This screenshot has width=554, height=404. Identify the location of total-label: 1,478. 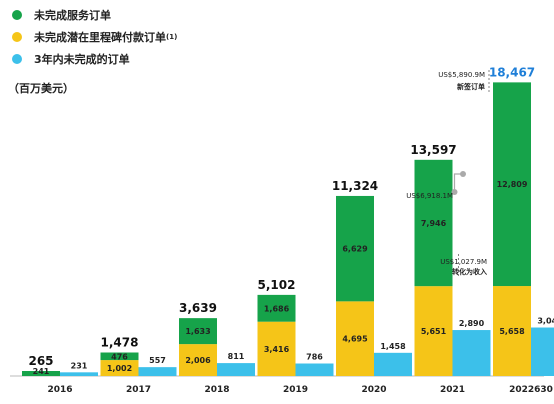
(120, 342).